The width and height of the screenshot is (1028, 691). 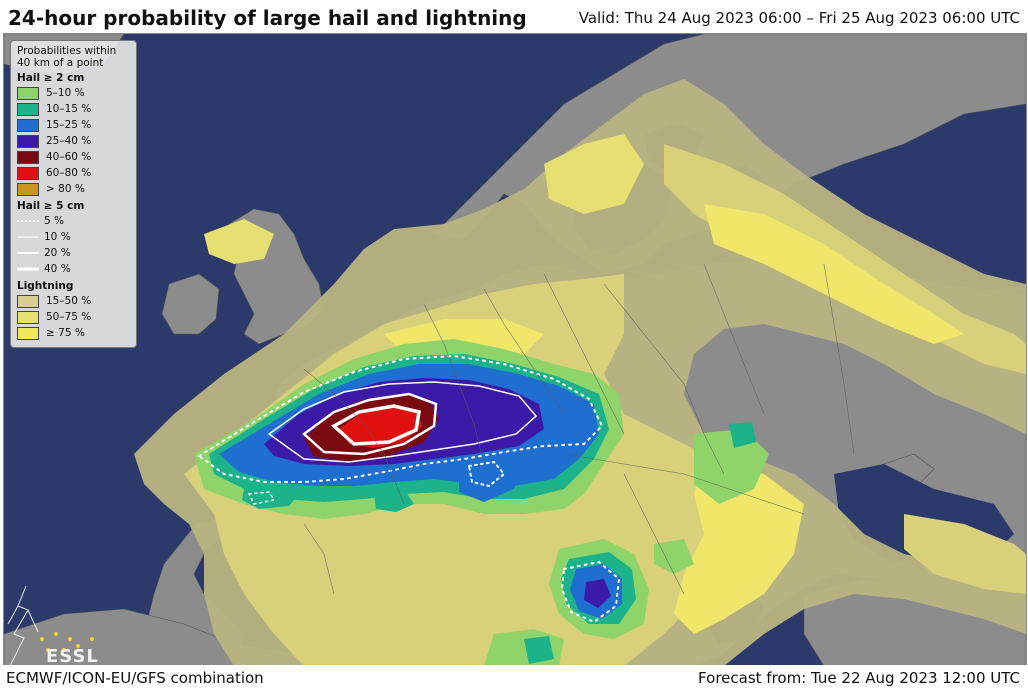 What do you see at coordinates (54, 221) in the screenshot?
I see `legend-label: 5 %` at bounding box center [54, 221].